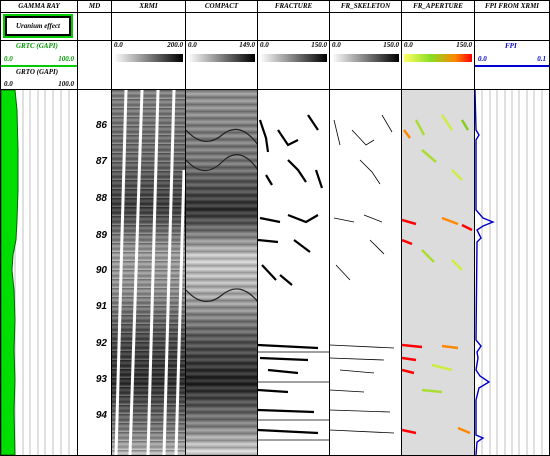 The image size is (550, 456). What do you see at coordinates (293, 51) in the screenshot?
I see `fracture-scale: 0.0 150.0` at bounding box center [293, 51].